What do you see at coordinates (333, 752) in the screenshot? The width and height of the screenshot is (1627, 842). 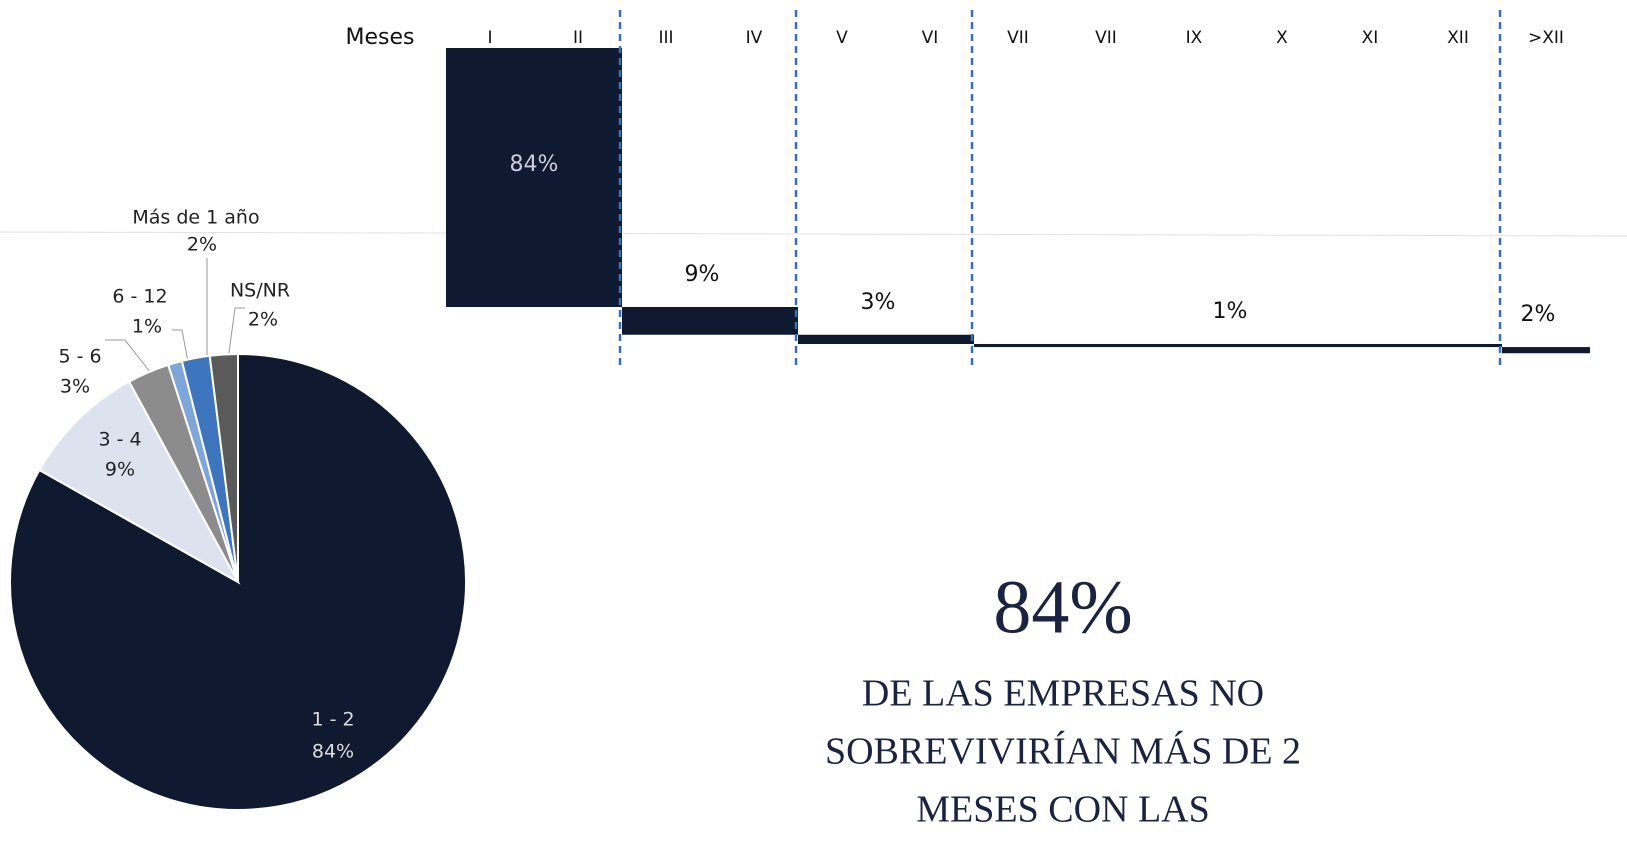 I see `pie-value-label: 84%` at bounding box center [333, 752].